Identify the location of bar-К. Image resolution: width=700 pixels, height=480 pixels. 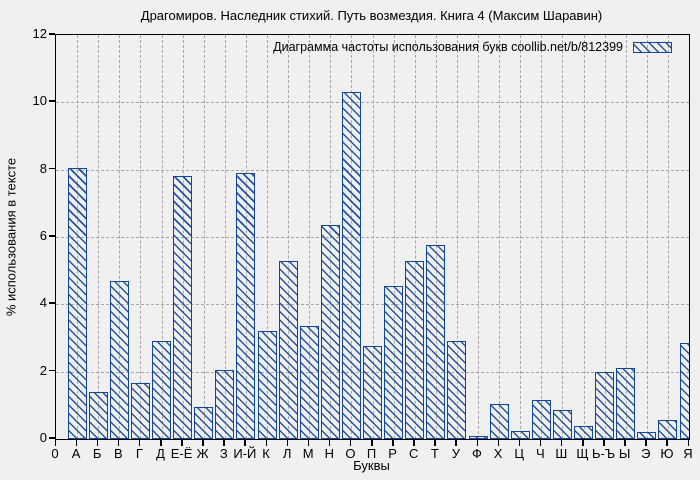
(267, 385).